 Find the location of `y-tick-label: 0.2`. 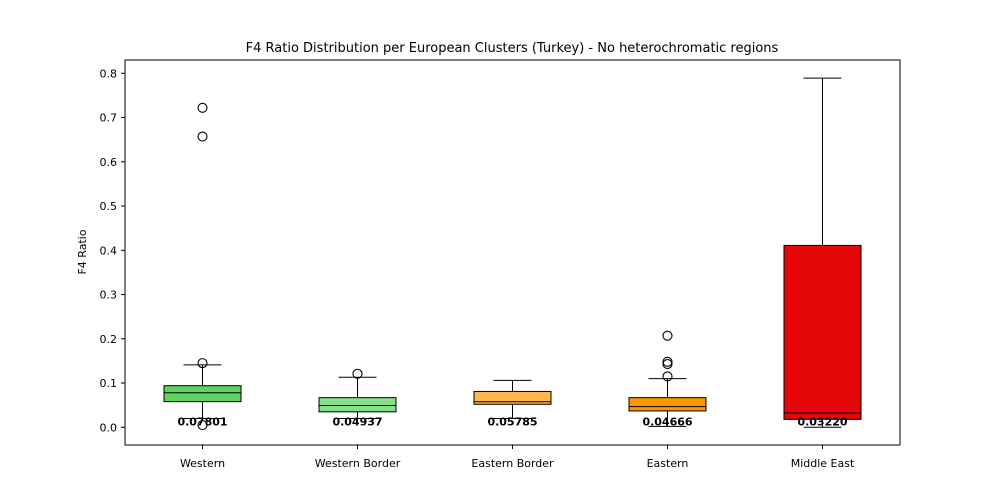

y-tick-label: 0.2 is located at coordinates (109, 339).